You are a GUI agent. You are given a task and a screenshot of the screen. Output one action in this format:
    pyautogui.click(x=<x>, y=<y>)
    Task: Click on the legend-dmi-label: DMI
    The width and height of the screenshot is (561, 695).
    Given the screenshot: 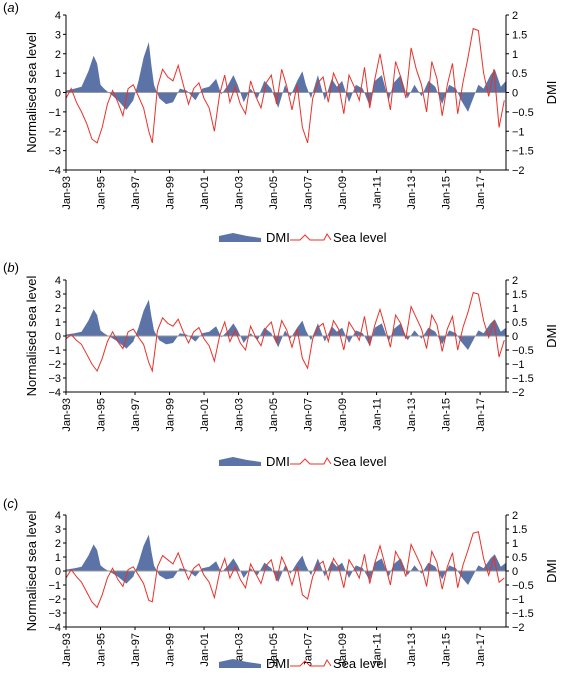 What is the action you would take?
    pyautogui.click(x=278, y=461)
    